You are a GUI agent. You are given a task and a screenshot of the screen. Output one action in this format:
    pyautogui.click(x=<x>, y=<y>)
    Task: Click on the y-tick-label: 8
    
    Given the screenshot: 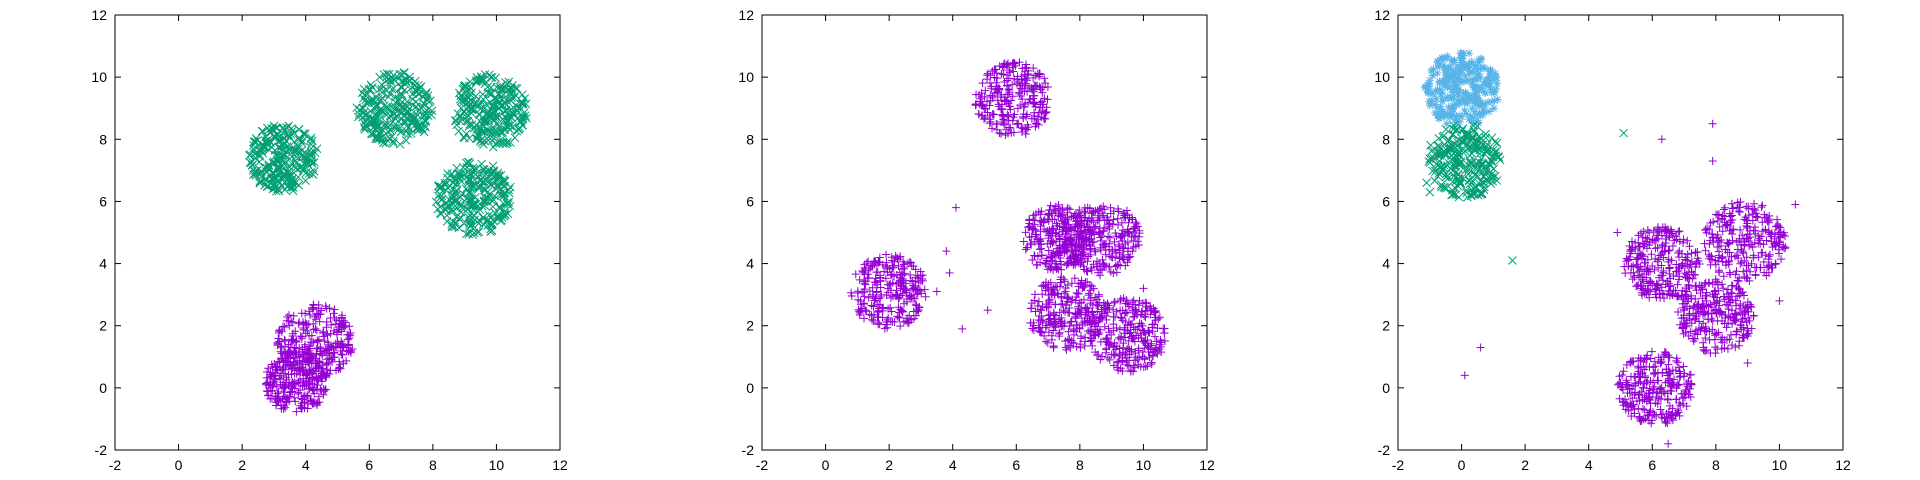 What is the action you would take?
    pyautogui.click(x=103, y=139)
    